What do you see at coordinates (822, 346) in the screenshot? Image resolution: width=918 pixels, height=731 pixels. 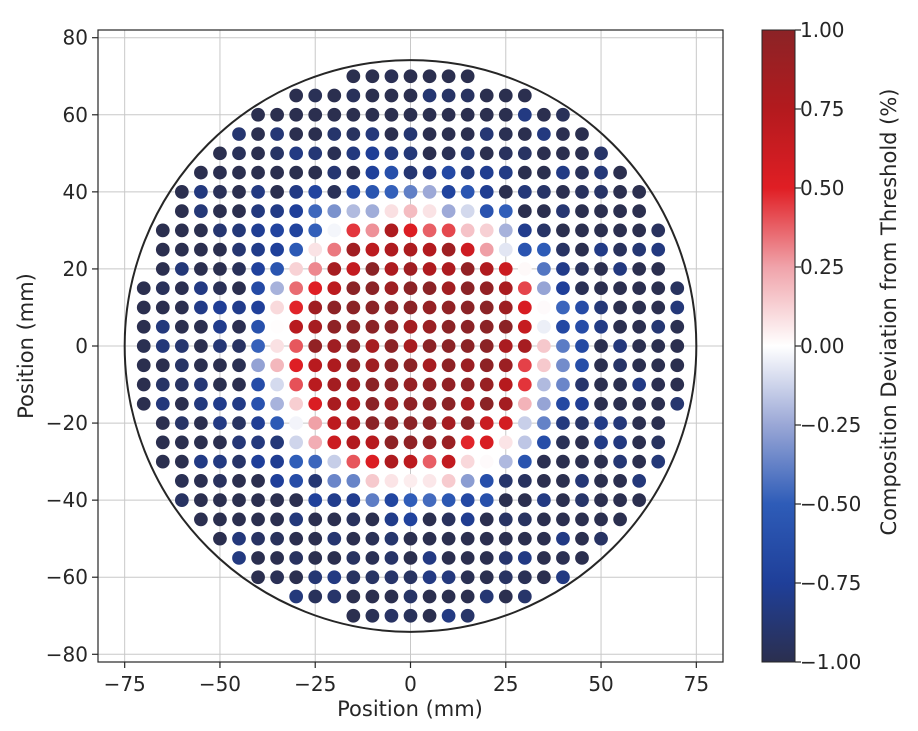 I see `colorbar-tick-label: 0.00` at bounding box center [822, 346].